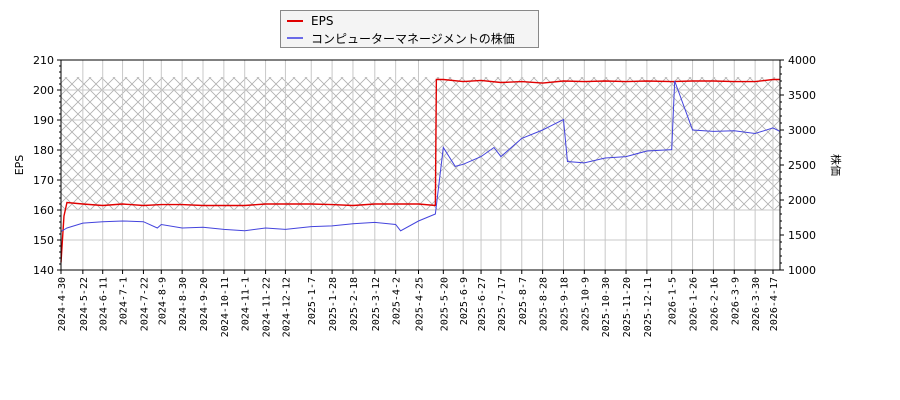 Image resolution: width=900 pixels, height=400 pixels. What do you see at coordinates (162, 301) in the screenshot?
I see `x-tick-label: 2024-8-9` at bounding box center [162, 301].